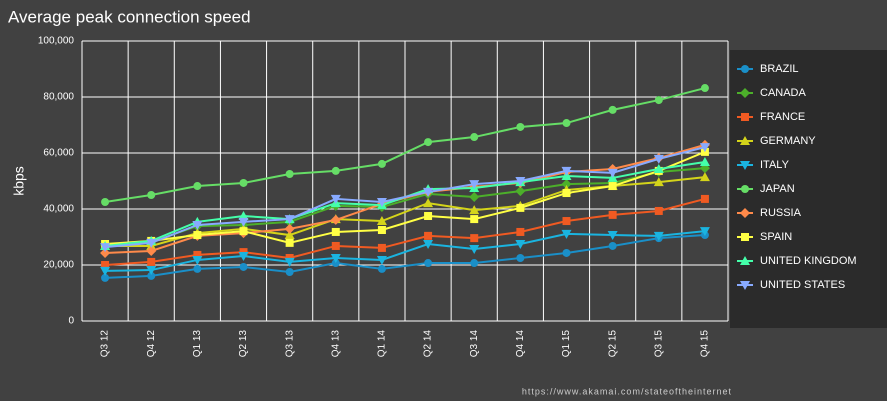 The image size is (887, 401). Describe the element at coordinates (520, 344) in the screenshot. I see `x-tick-label: Q4 14` at that location.